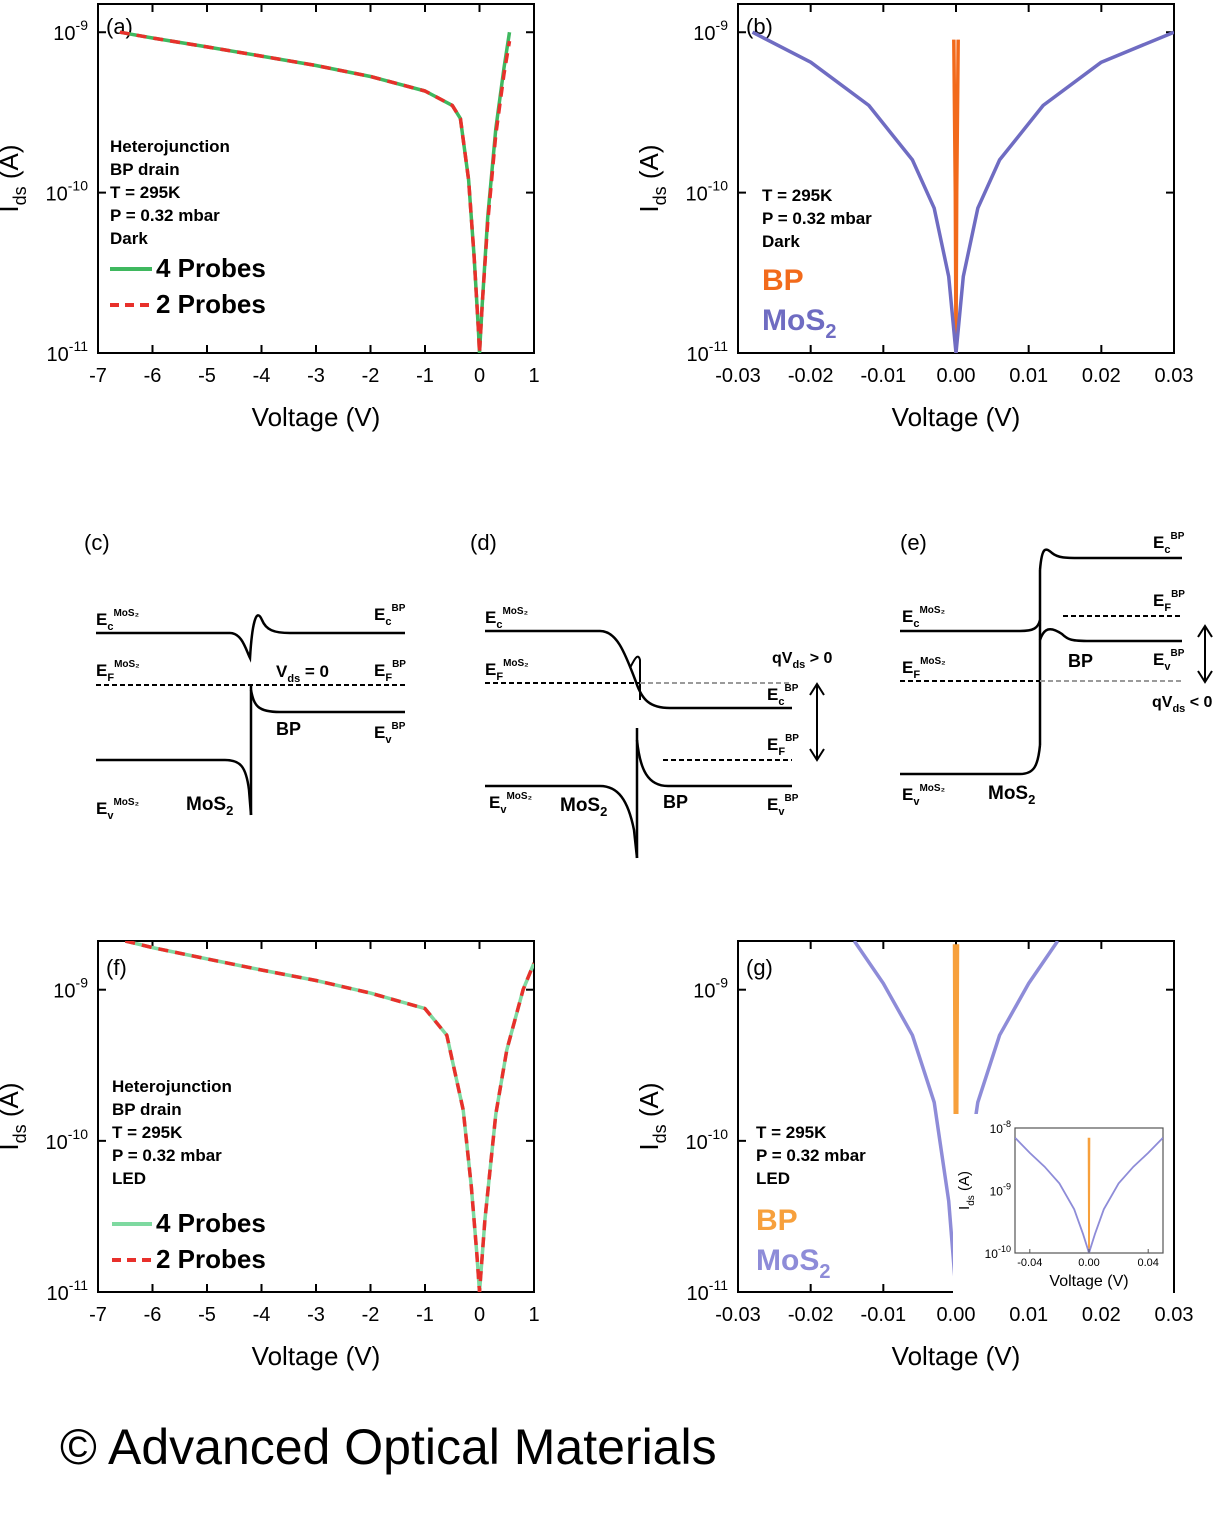 The height and width of the screenshot is (1516, 1222). Describe the element at coordinates (507, 670) in the screenshot. I see `ef-mos2-label-d: EFMoS₂` at that location.